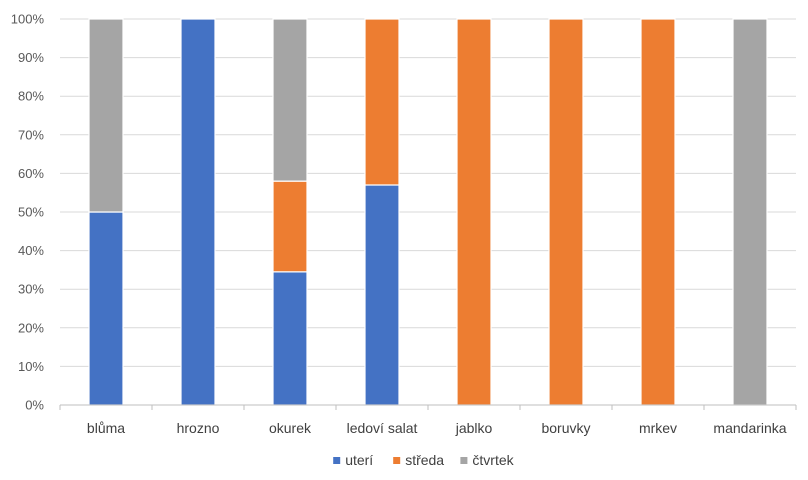  Describe the element at coordinates (359, 460) in the screenshot. I see `legend-label: uterí` at that location.